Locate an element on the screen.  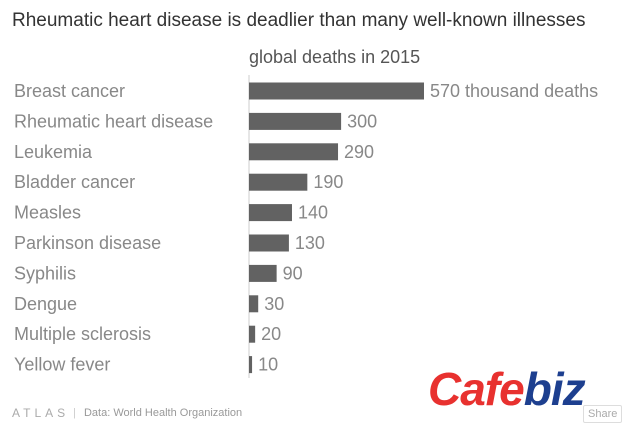
atlas-brand: ATLAS is located at coordinates (41, 413).